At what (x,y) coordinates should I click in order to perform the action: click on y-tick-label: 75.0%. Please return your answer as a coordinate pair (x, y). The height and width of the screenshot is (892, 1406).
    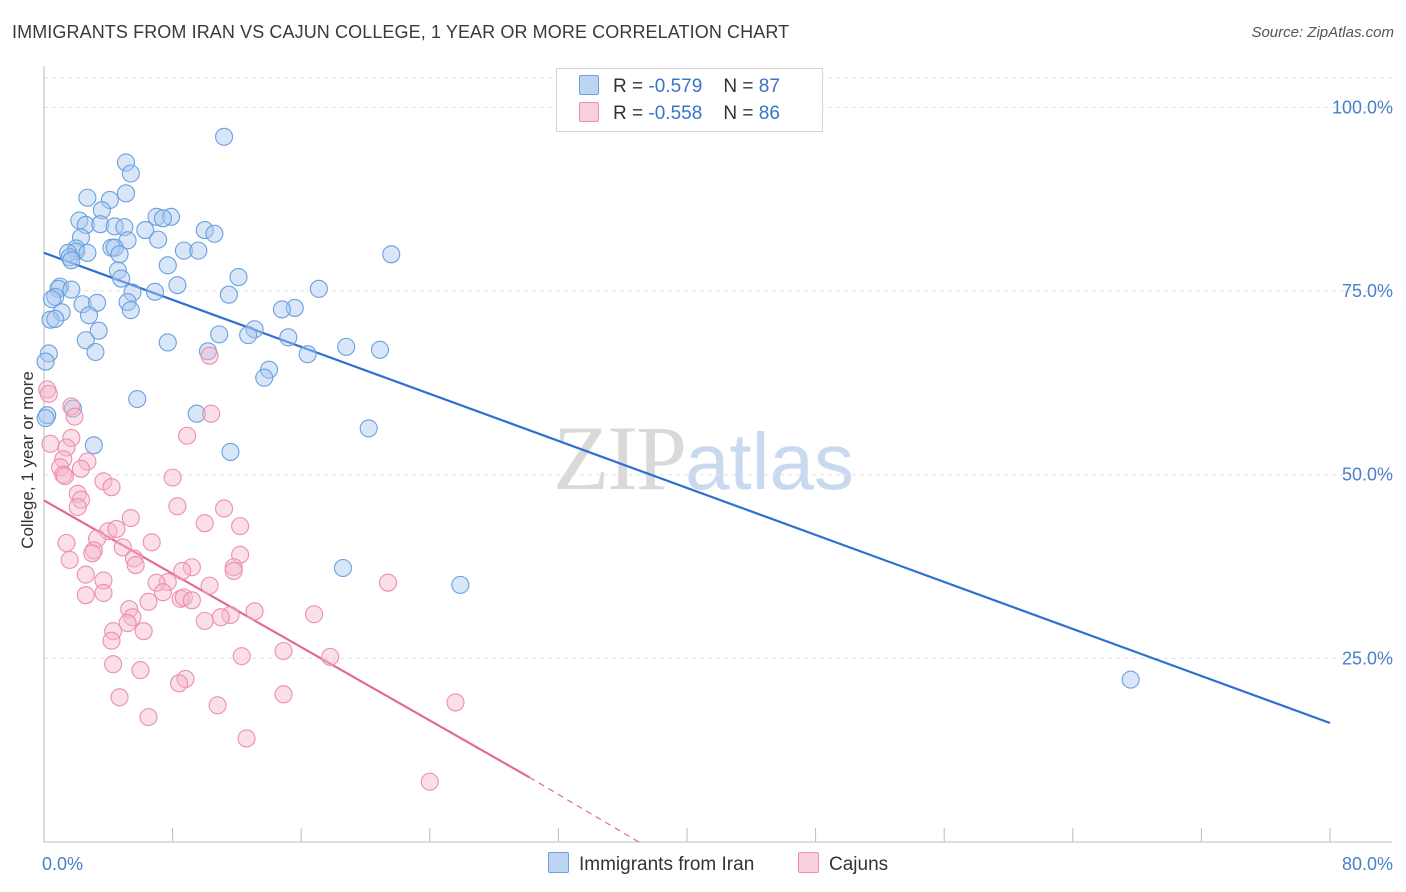
    Looking at the image, I should click on (1367, 291).